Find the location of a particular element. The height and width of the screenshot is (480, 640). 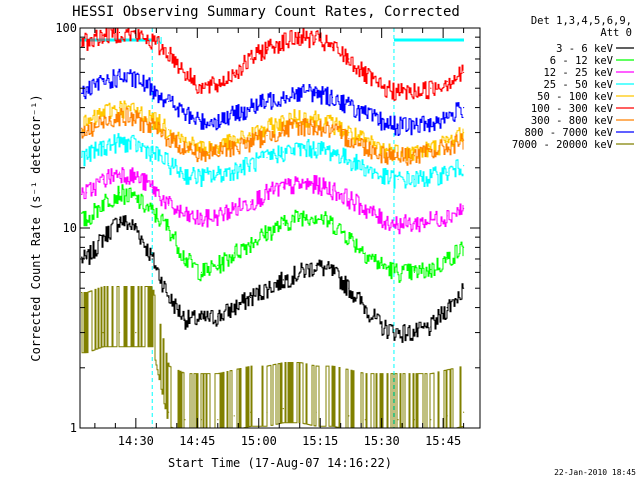

legend-label: 7000 - 20000 keV is located at coordinates (563, 145).